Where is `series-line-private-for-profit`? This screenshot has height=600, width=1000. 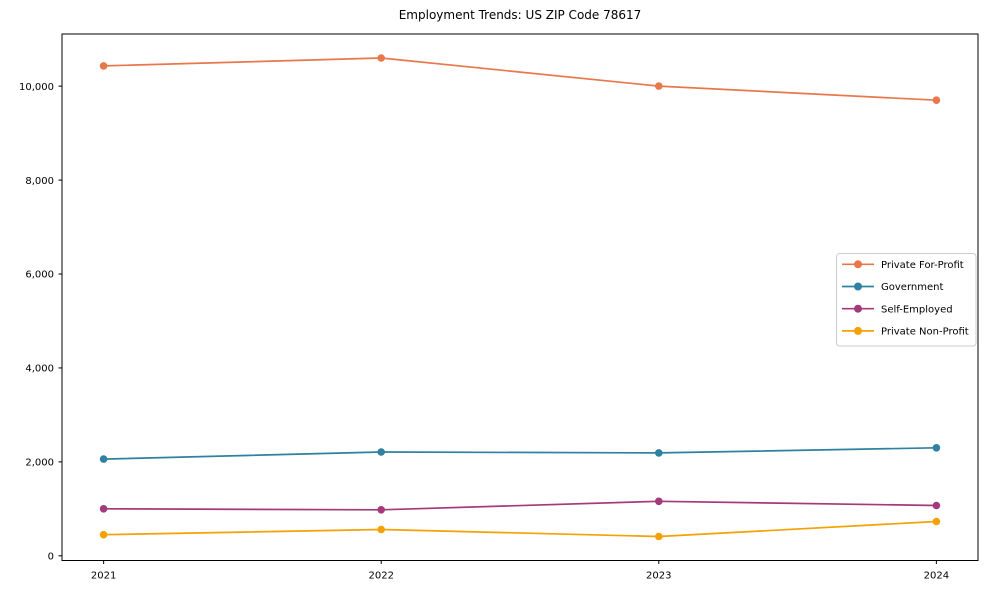 series-line-private-for-profit is located at coordinates (520, 79).